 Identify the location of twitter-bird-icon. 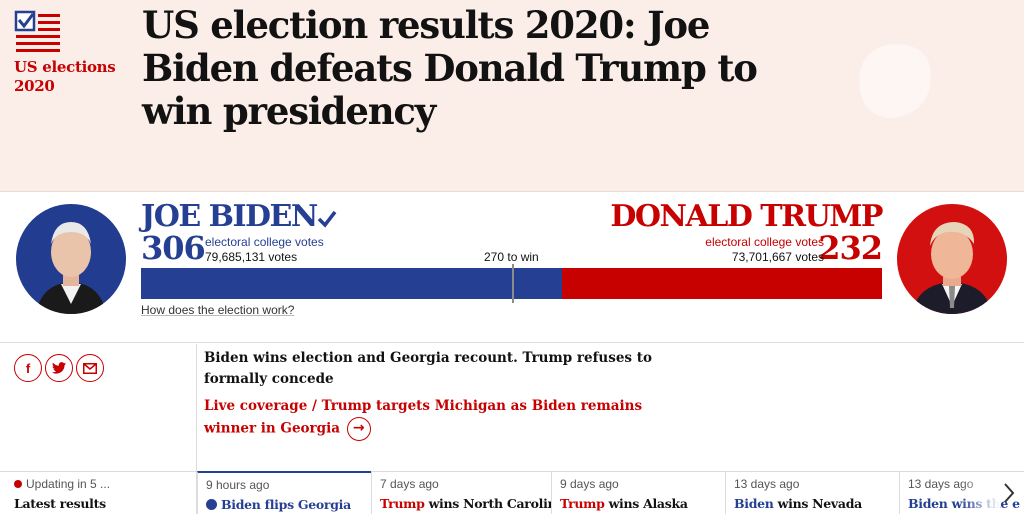
(59, 368).